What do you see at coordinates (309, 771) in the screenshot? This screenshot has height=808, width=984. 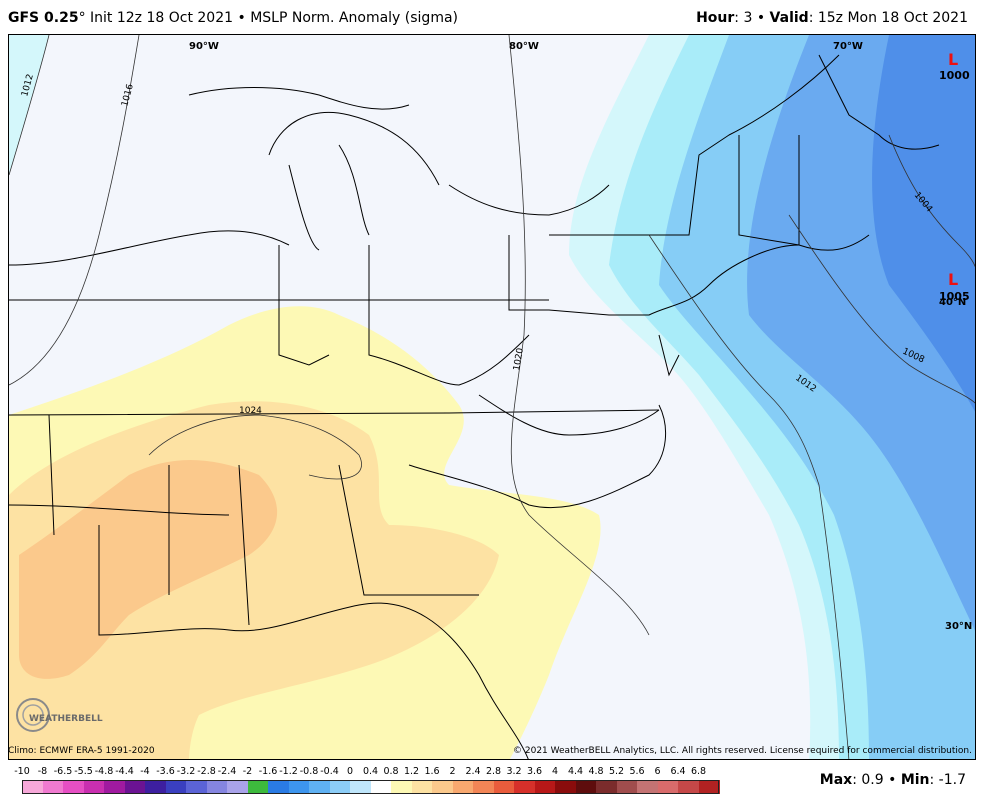 I see `colorbar-tick-label: -0.8` at bounding box center [309, 771].